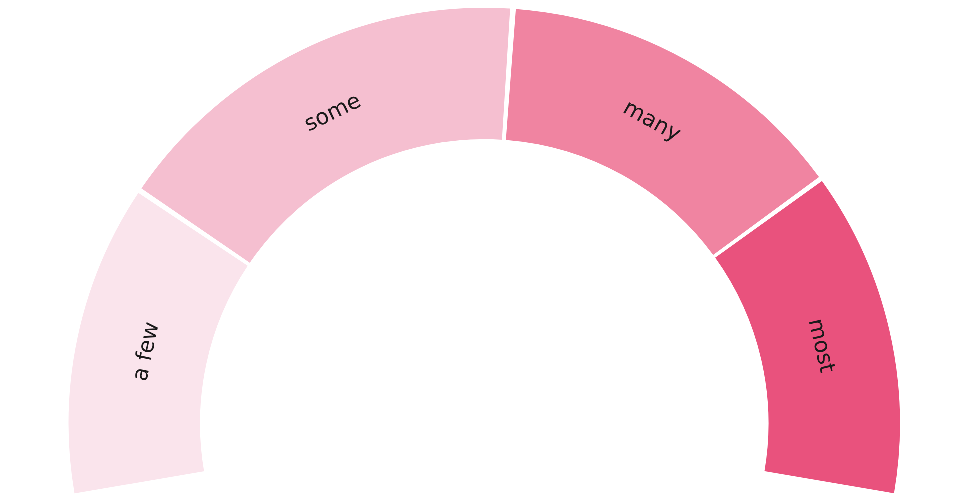 Image resolution: width=969 pixels, height=500 pixels. I want to click on slice-label: most, so click(821, 346).